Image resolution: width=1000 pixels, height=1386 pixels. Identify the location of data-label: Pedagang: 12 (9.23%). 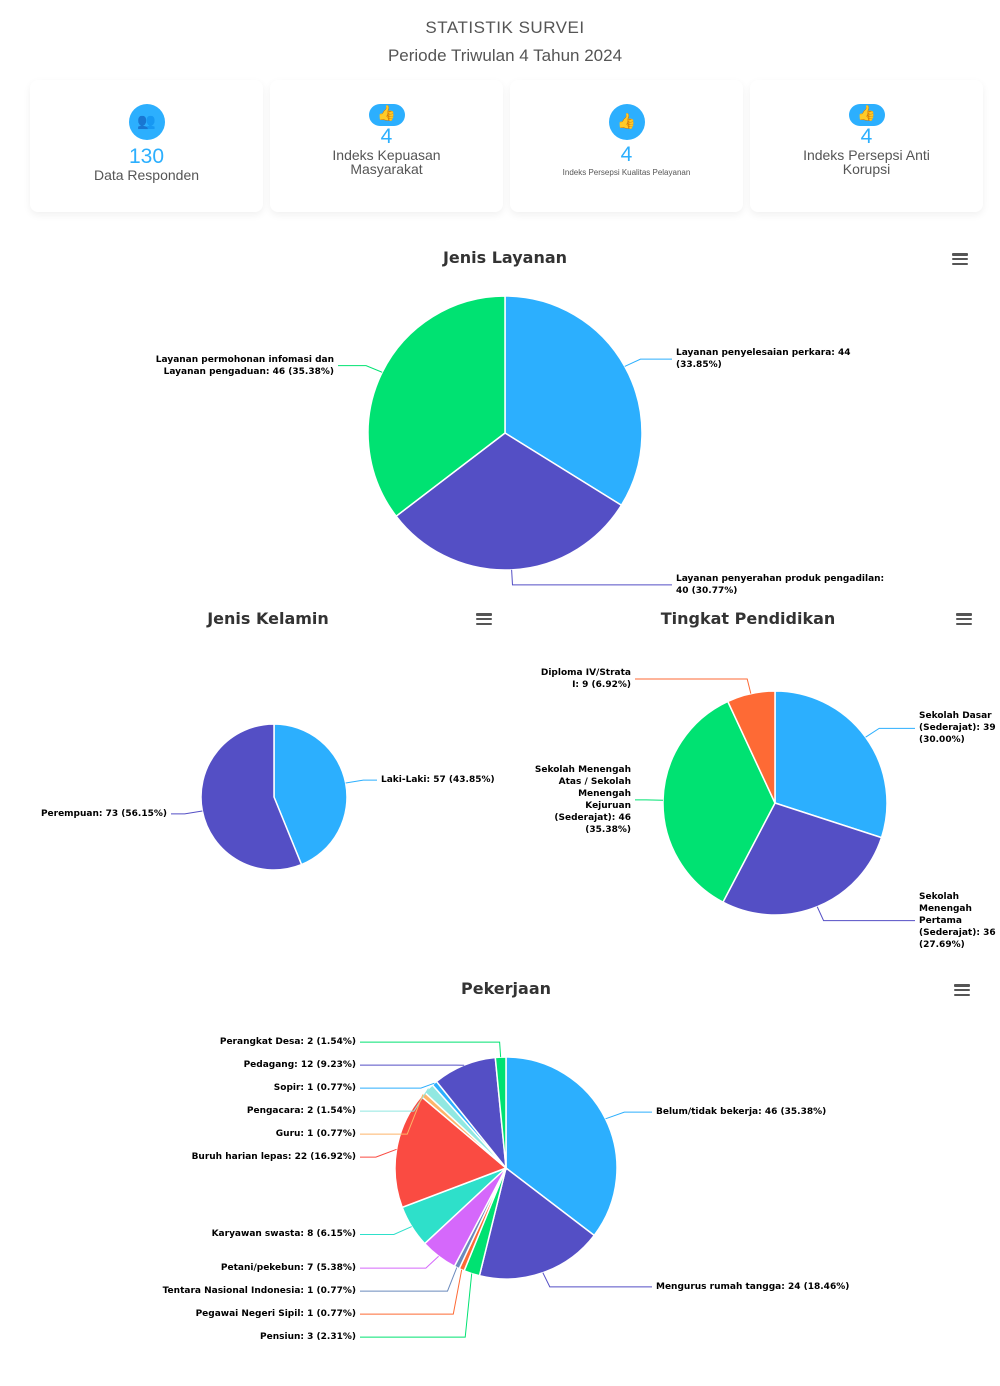
(299, 1065).